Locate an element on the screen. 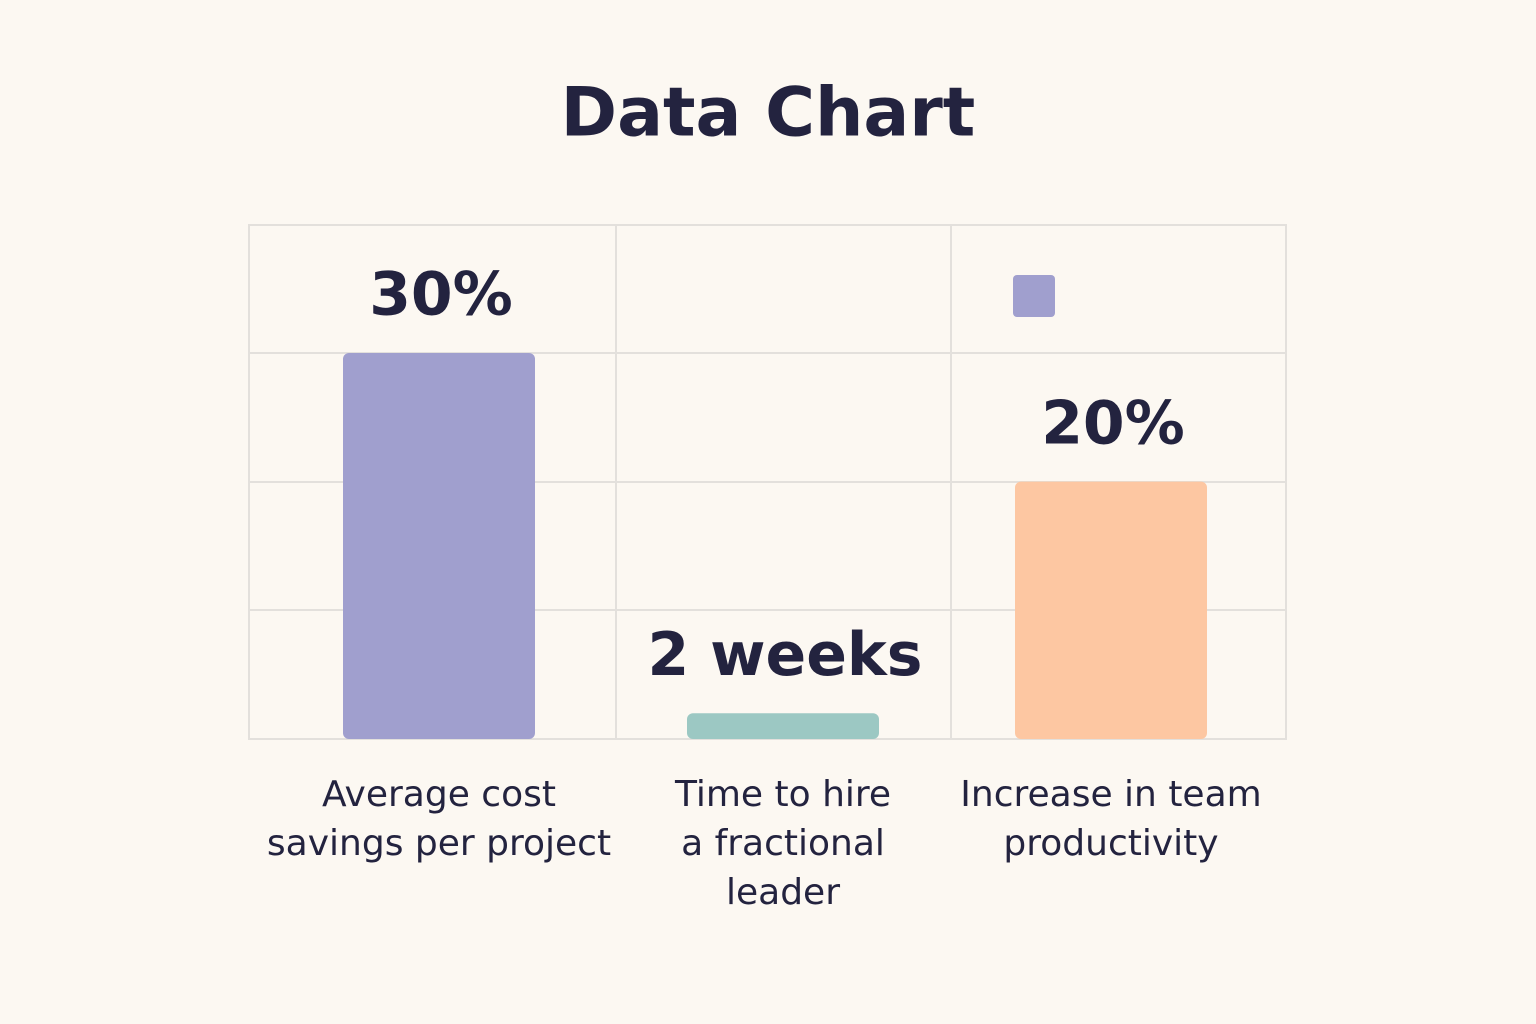 The width and height of the screenshot is (1536, 1024). chart-title: Data Chart is located at coordinates (768, 113).